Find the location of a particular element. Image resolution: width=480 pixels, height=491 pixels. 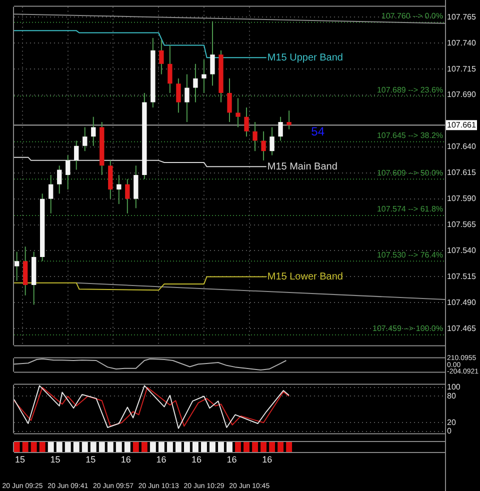

ref-line-label: 107.609 --> 50.0% is located at coordinates (409, 173).